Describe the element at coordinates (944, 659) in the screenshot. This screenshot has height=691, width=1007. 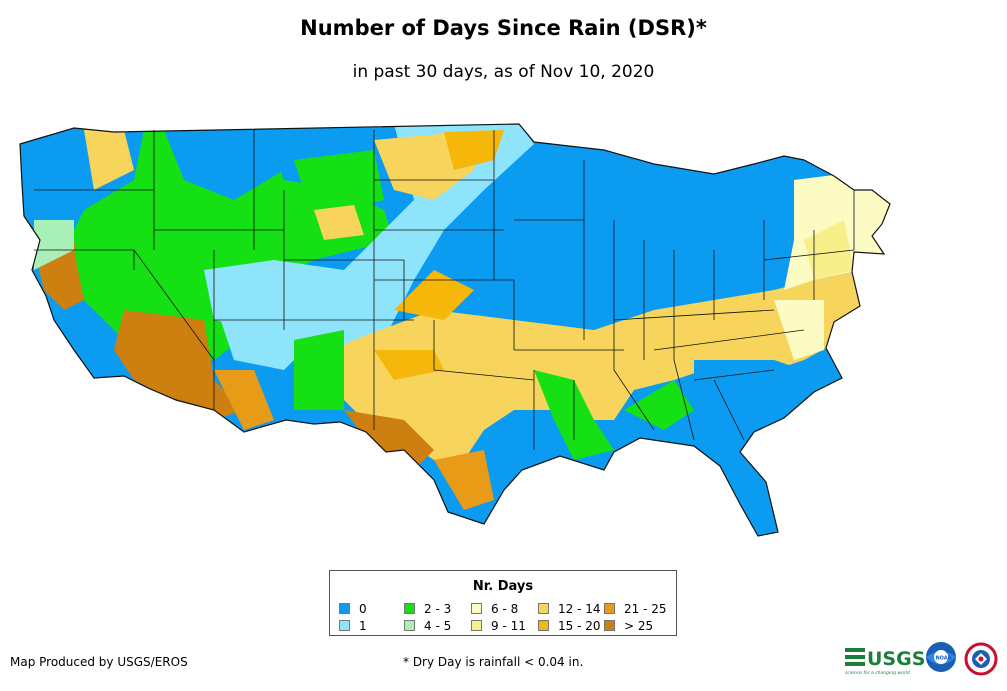
I see `noaa-wordmark: NOAA` at that location.